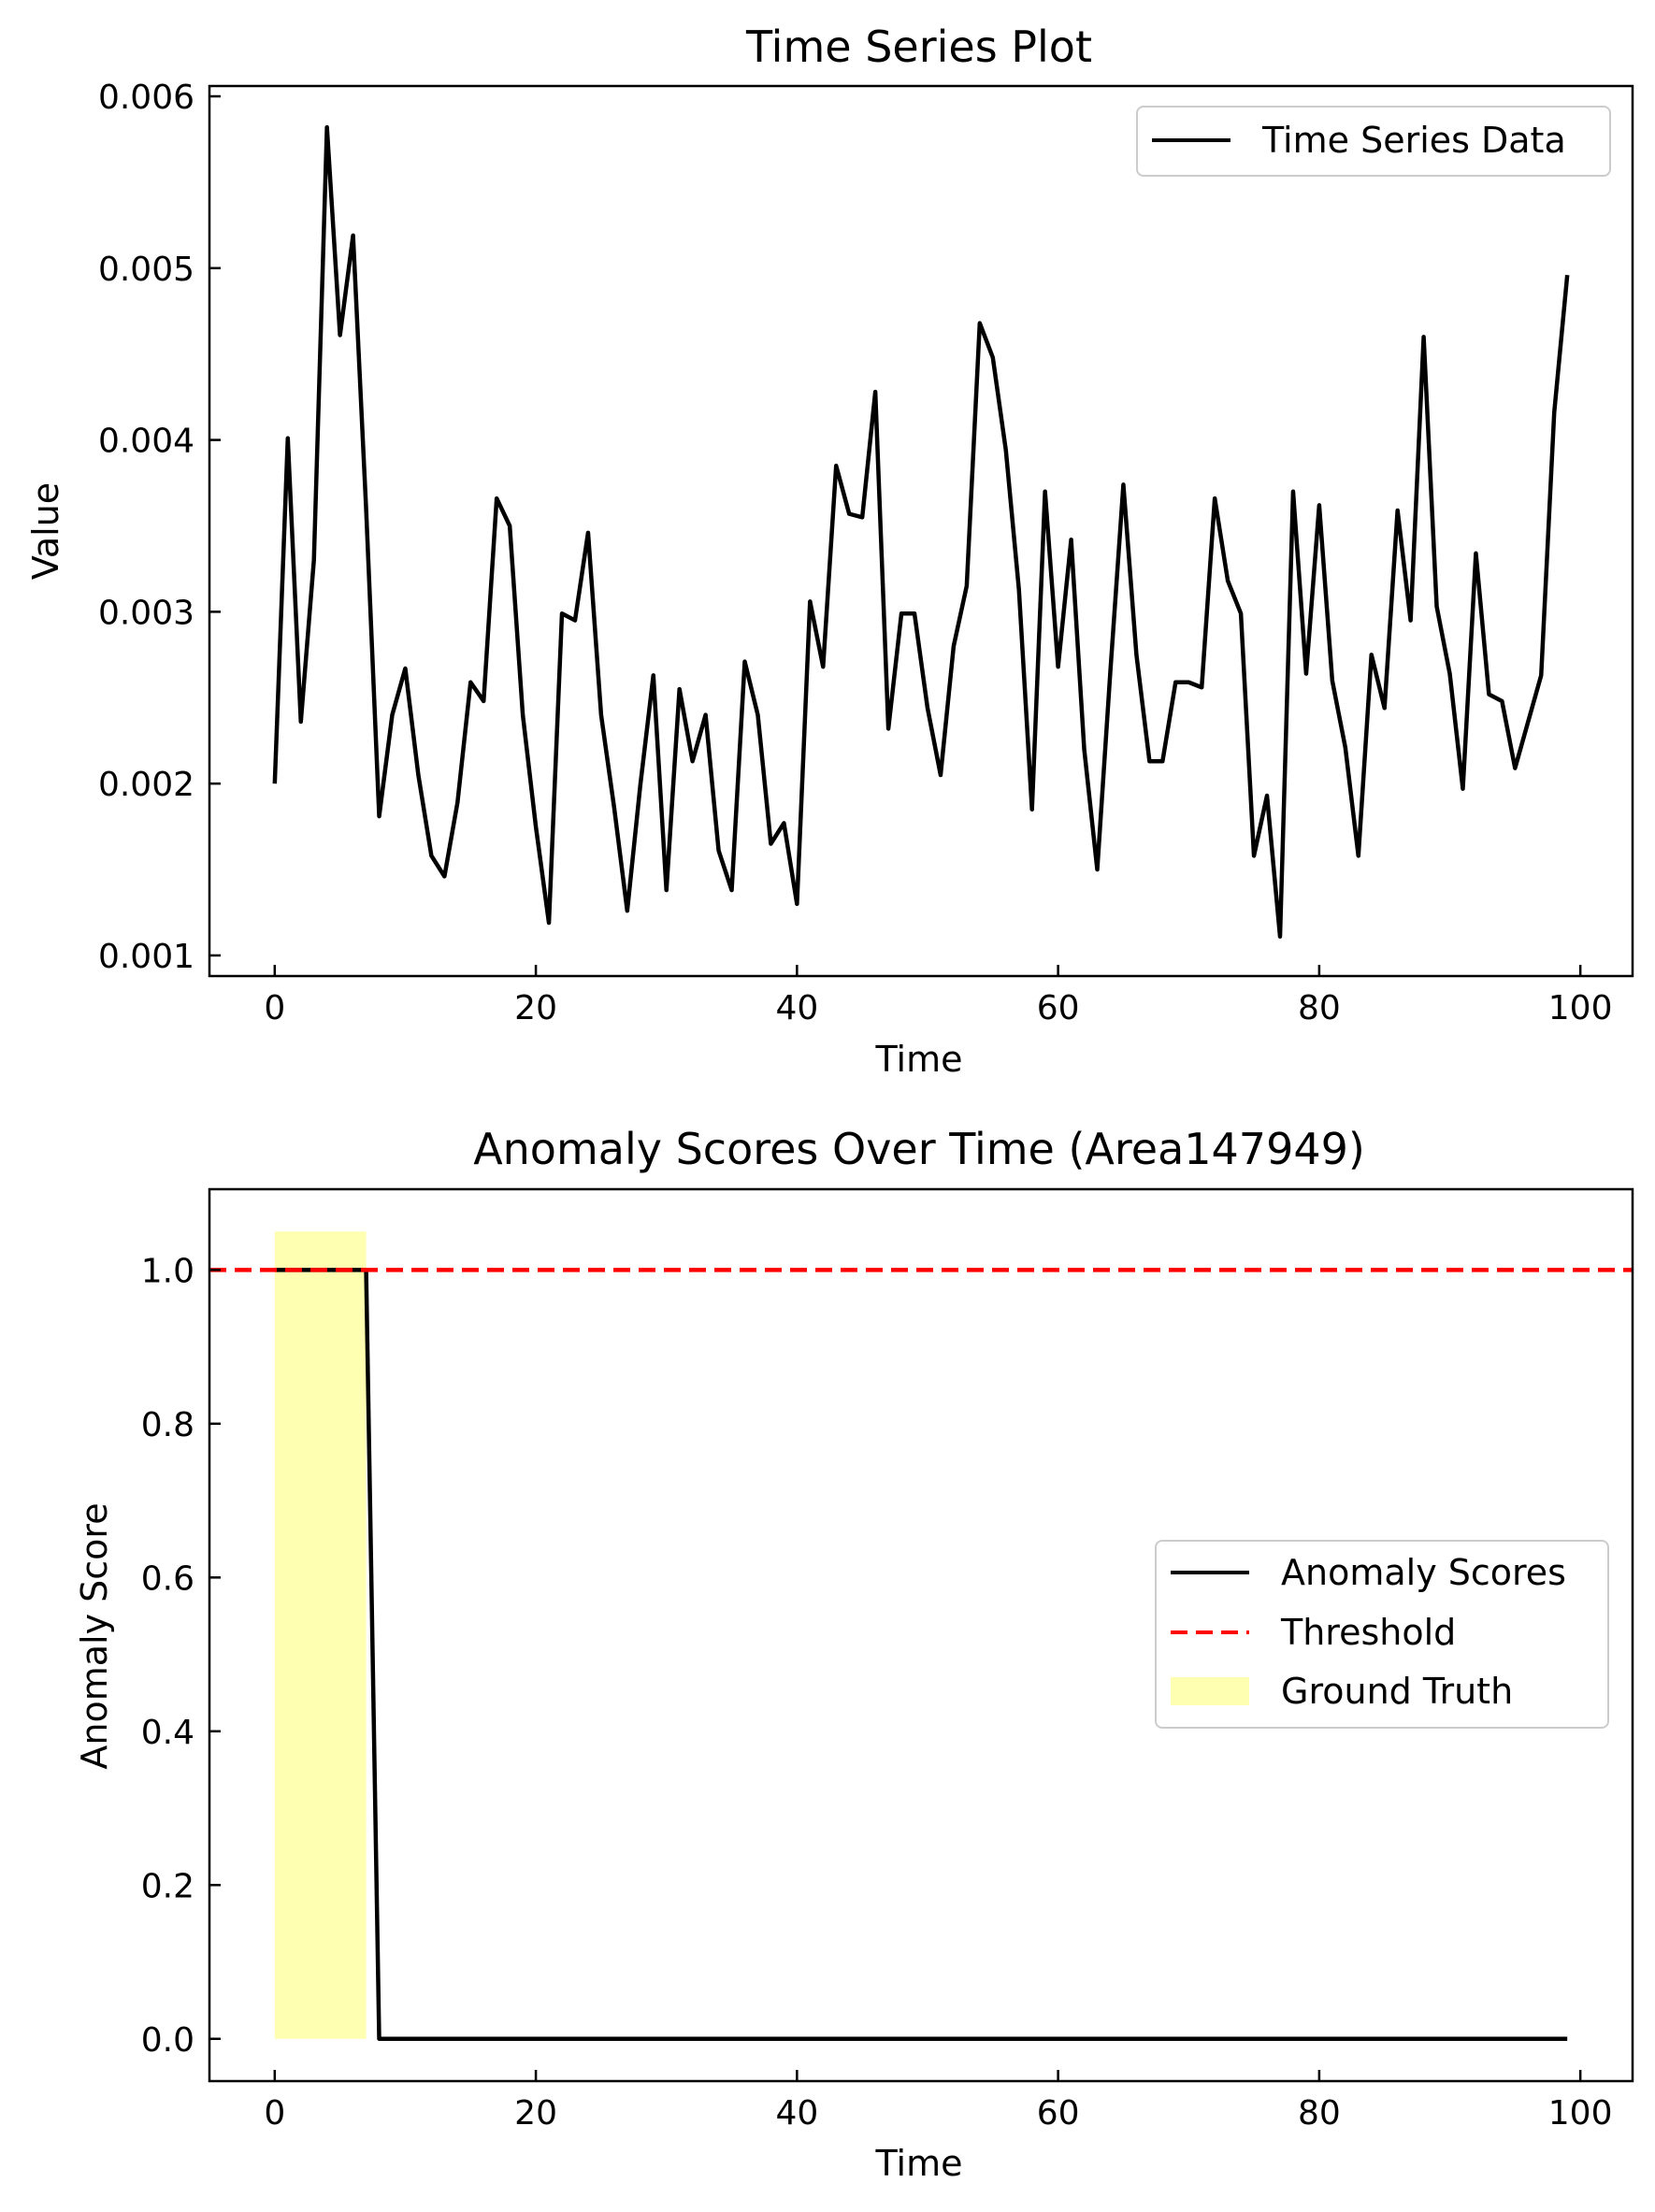  Describe the element at coordinates (919, 1149) in the screenshot. I see `chart-title: Anomaly Scores Over Time (Area147949)` at that location.